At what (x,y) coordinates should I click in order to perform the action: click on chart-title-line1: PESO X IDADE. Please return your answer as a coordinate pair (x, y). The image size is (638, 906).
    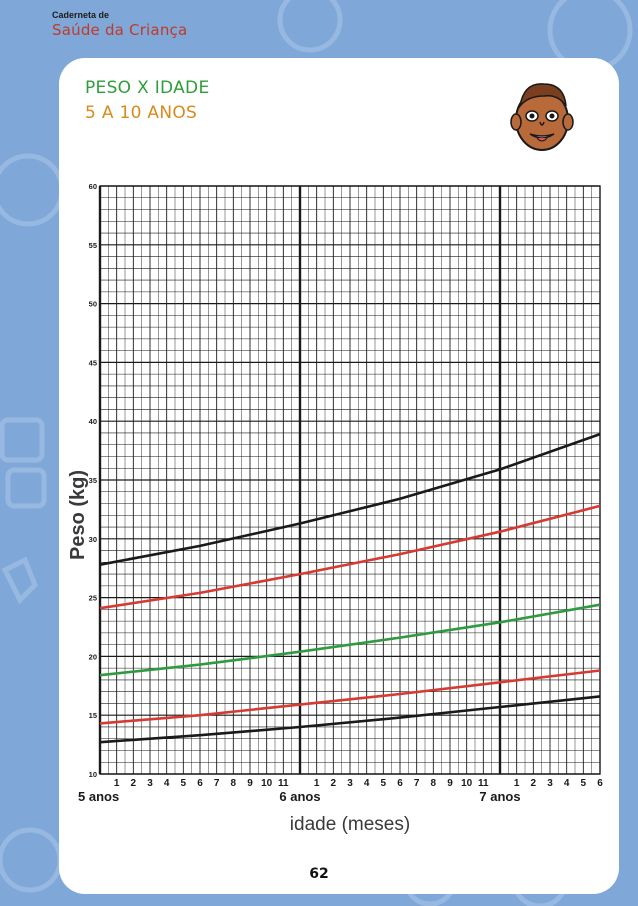
    Looking at the image, I should click on (147, 88).